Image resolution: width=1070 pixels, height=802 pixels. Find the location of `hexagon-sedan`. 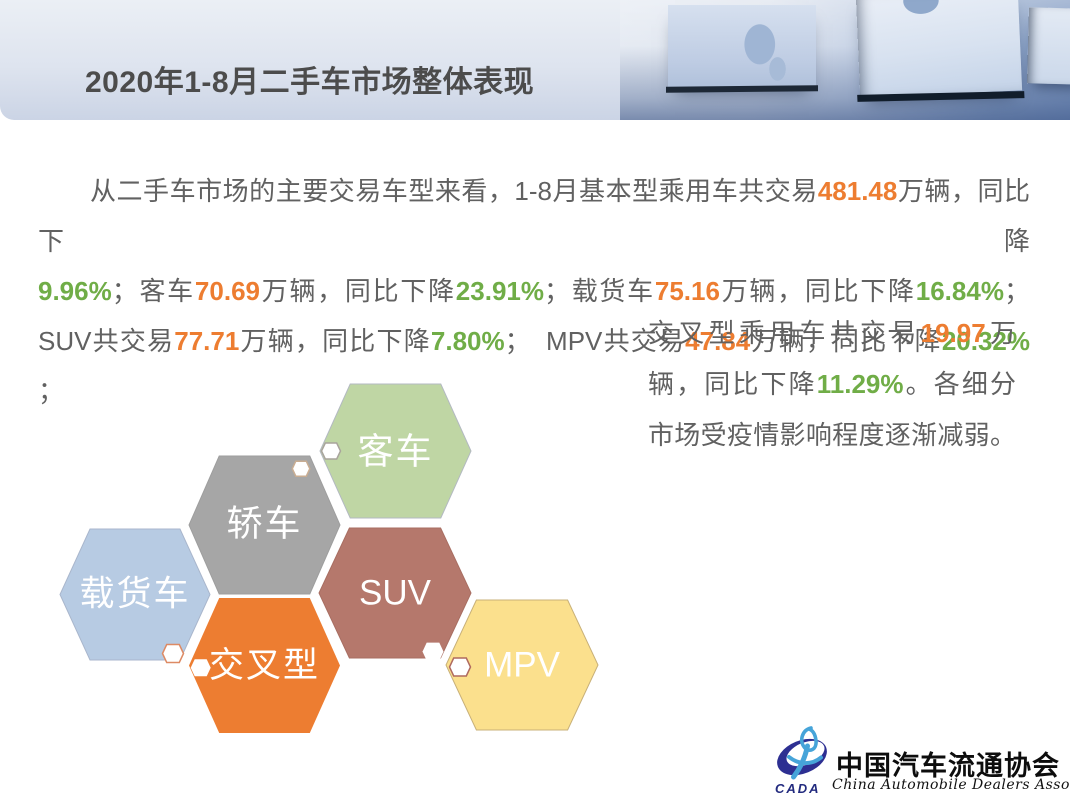

hexagon-sedan is located at coordinates (264, 525).